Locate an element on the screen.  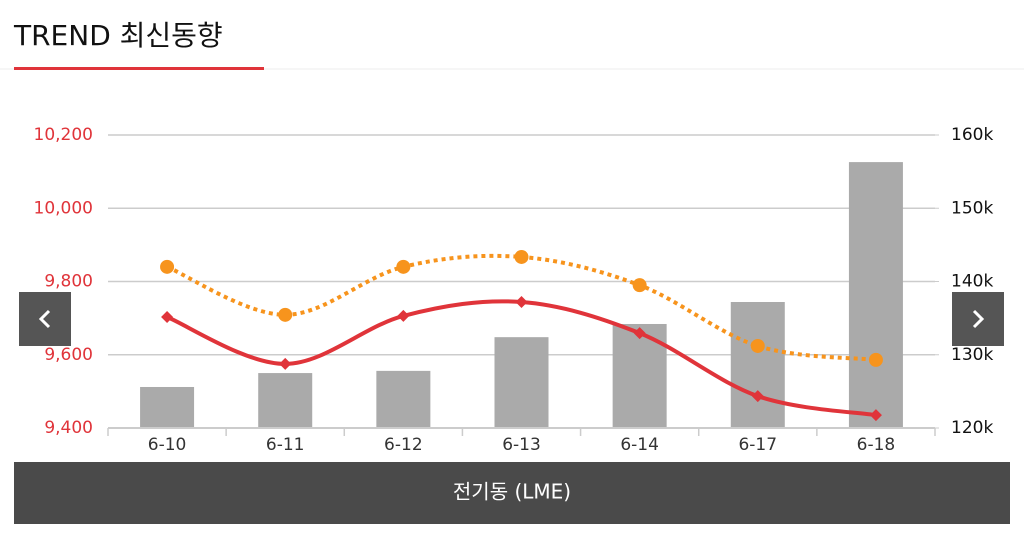
next-button is located at coordinates (978, 319).